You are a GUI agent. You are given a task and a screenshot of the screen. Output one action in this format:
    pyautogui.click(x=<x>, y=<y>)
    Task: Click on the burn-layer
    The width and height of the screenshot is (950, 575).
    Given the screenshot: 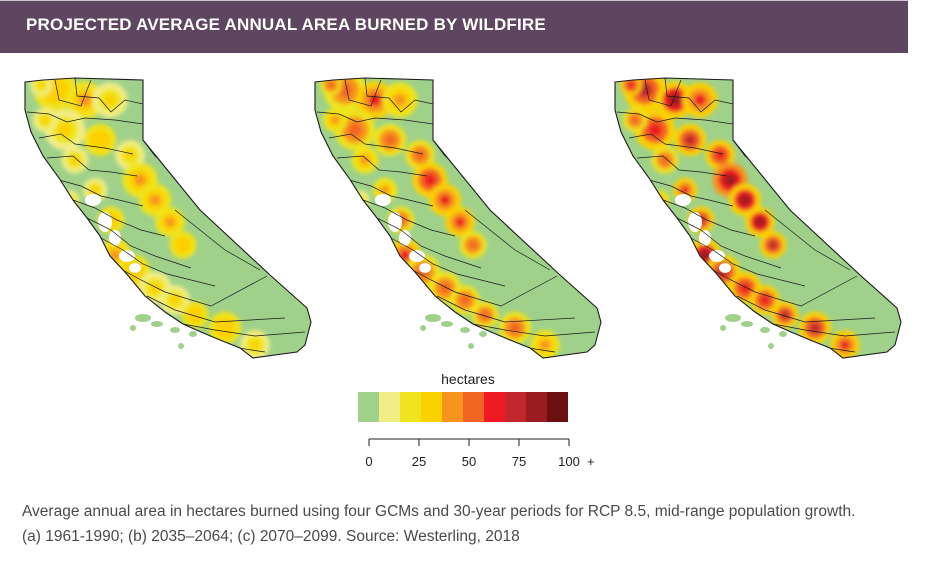 What is the action you would take?
    pyautogui.click(x=740, y=218)
    